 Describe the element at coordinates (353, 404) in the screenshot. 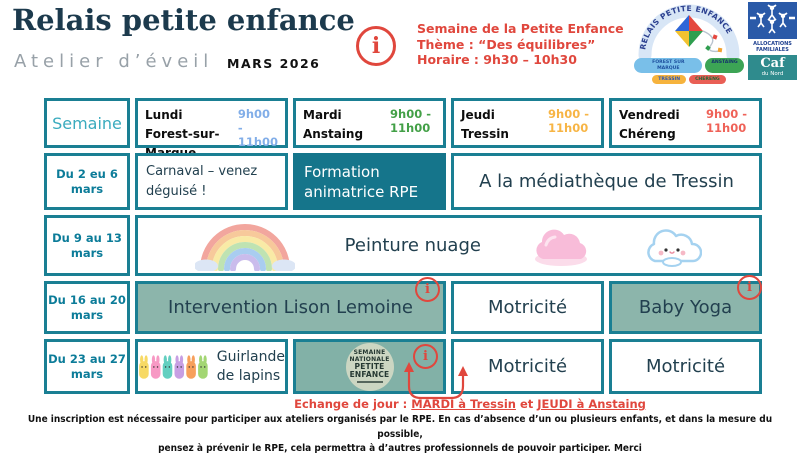

I see `exchange-prefix: Echange de jour :` at that location.